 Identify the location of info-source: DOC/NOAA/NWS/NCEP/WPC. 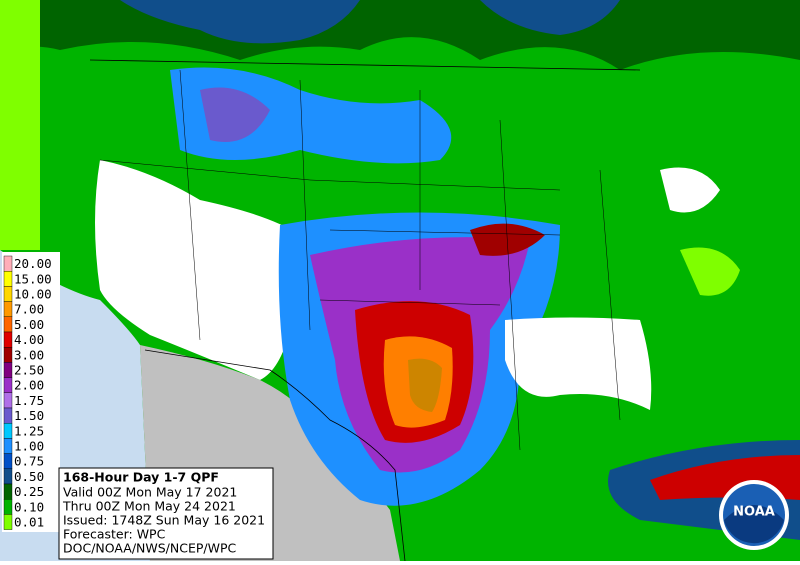
(150, 548).